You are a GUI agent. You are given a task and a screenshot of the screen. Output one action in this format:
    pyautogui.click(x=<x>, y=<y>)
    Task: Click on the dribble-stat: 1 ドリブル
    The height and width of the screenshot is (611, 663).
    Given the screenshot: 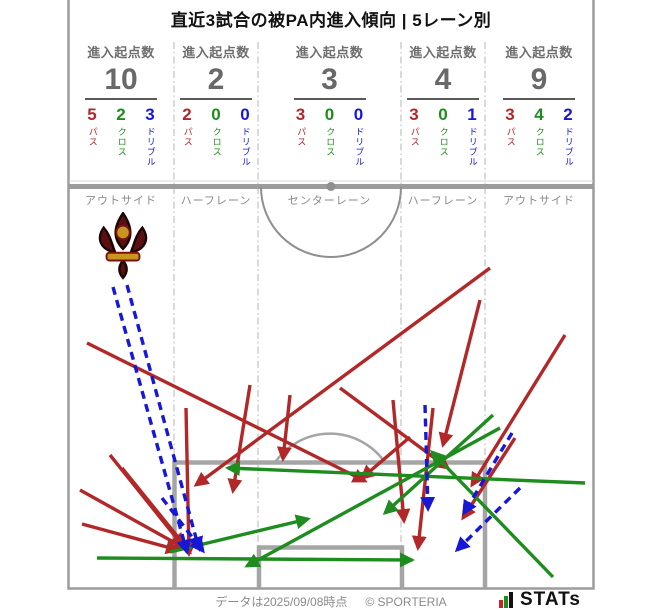 What is the action you would take?
    pyautogui.click(x=472, y=136)
    